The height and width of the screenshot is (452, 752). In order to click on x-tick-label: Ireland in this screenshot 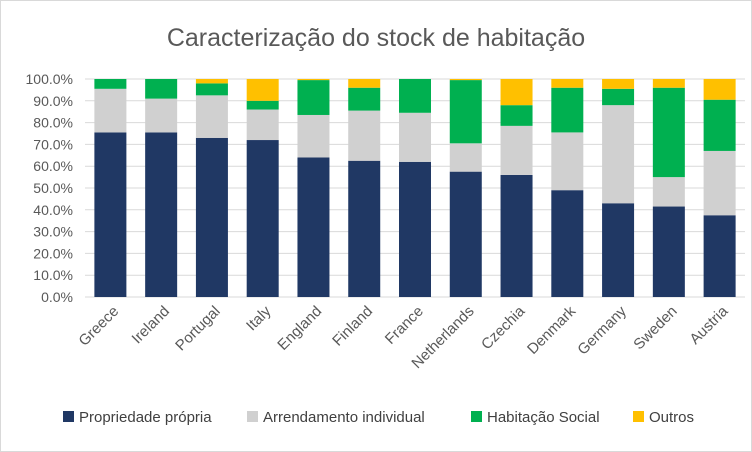, I will do `click(151, 325)`.